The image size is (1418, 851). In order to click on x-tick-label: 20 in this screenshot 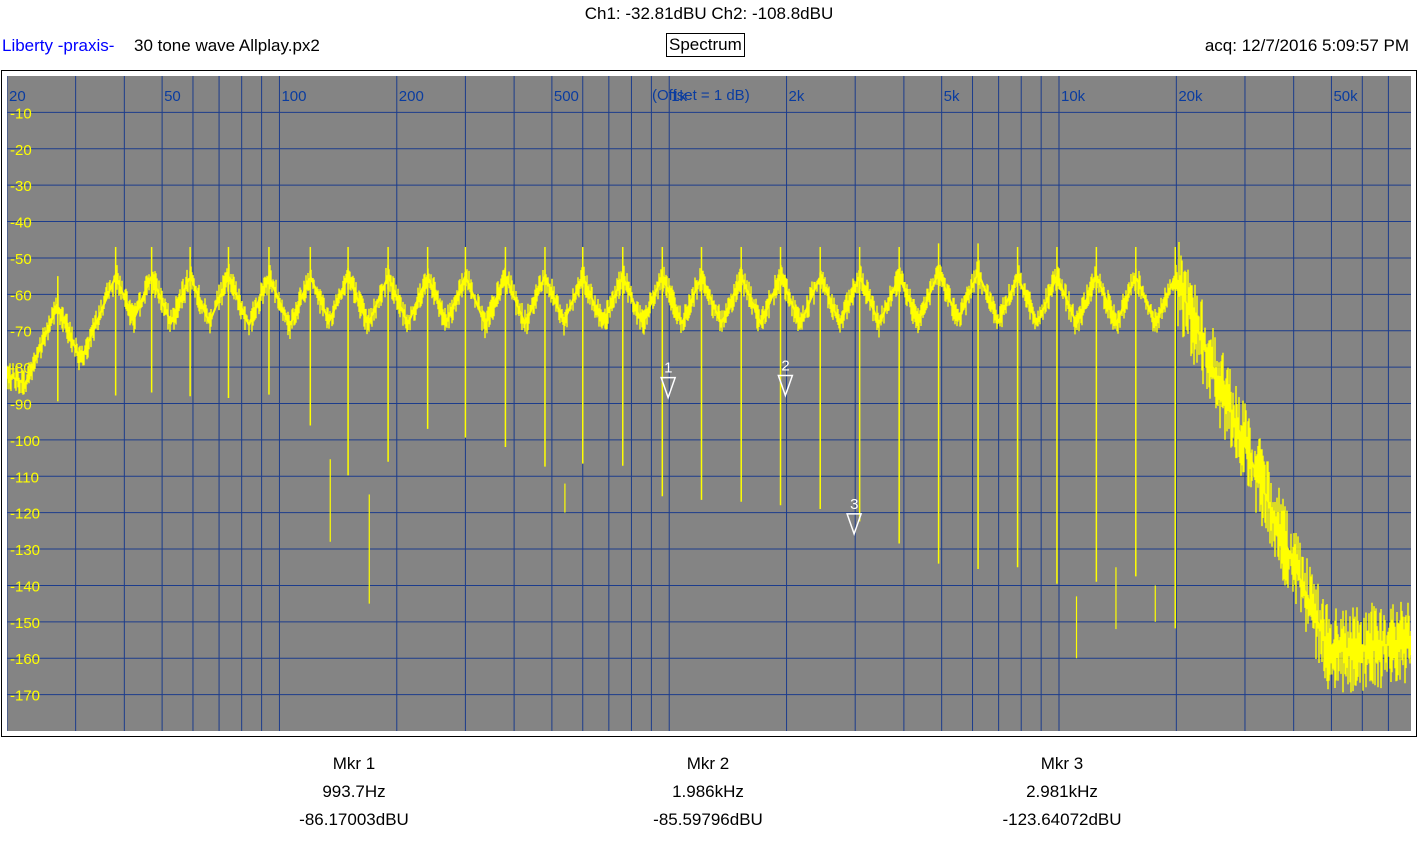, I will do `click(17, 96)`.